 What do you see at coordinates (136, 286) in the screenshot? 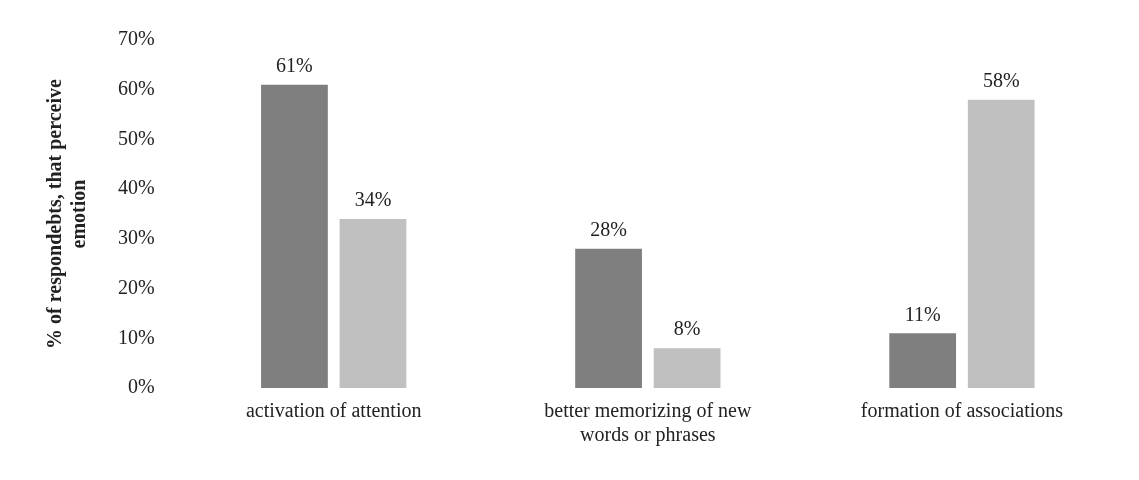
I see `y-tick-label: 20%` at bounding box center [136, 286].